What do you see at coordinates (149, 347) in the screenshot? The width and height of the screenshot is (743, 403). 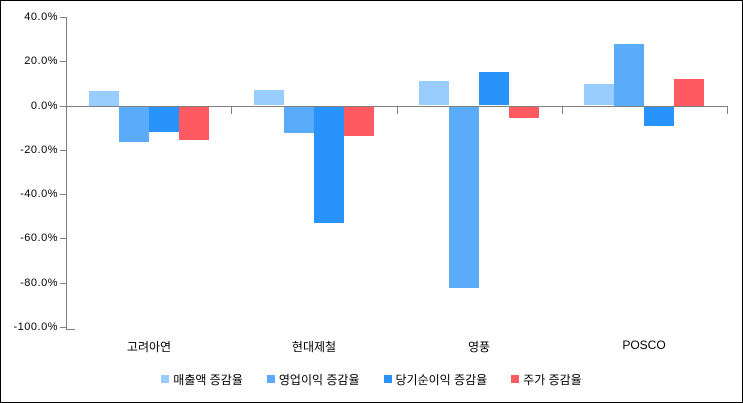 I see `x-axis-category-label: 고려아연` at bounding box center [149, 347].